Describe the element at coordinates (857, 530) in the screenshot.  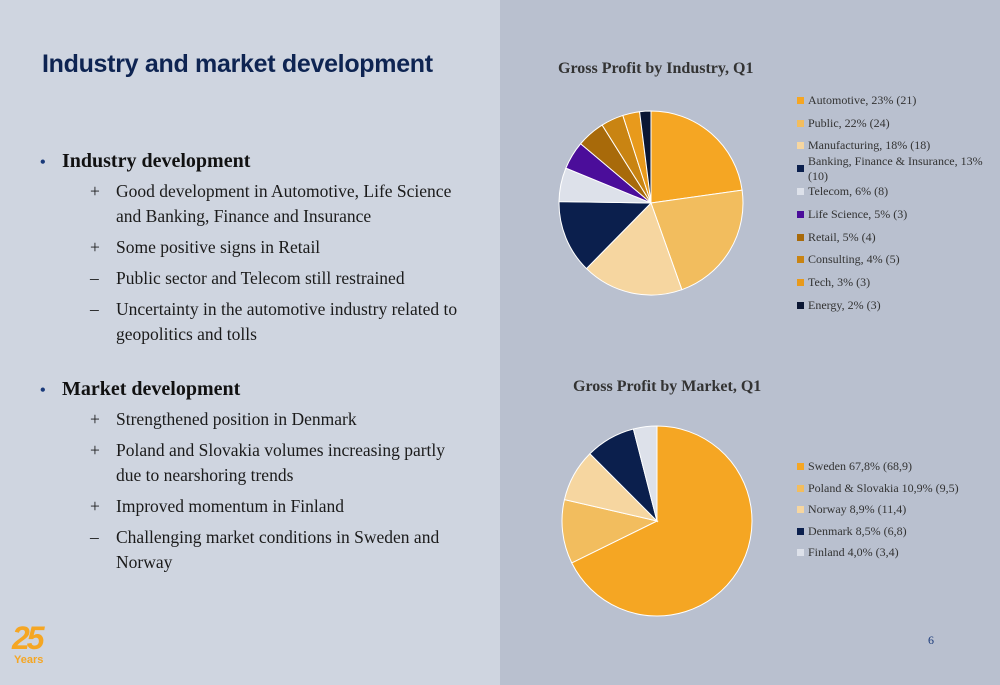
I see `legend-label: Denmark 8,5% (6,8)` at that location.